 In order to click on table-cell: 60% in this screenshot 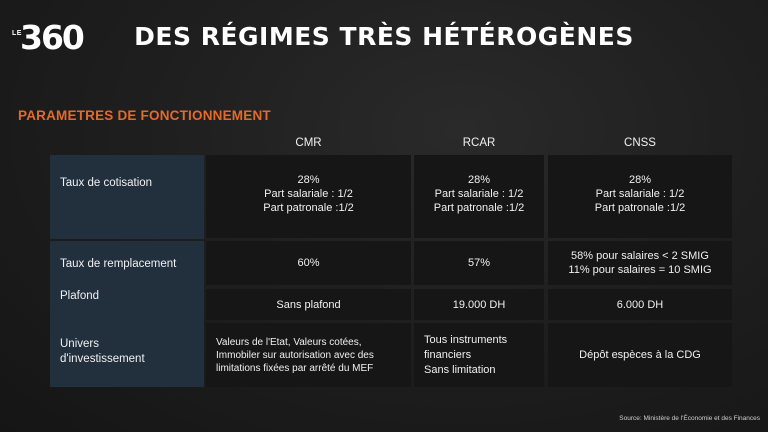, I will do `click(308, 263)`.